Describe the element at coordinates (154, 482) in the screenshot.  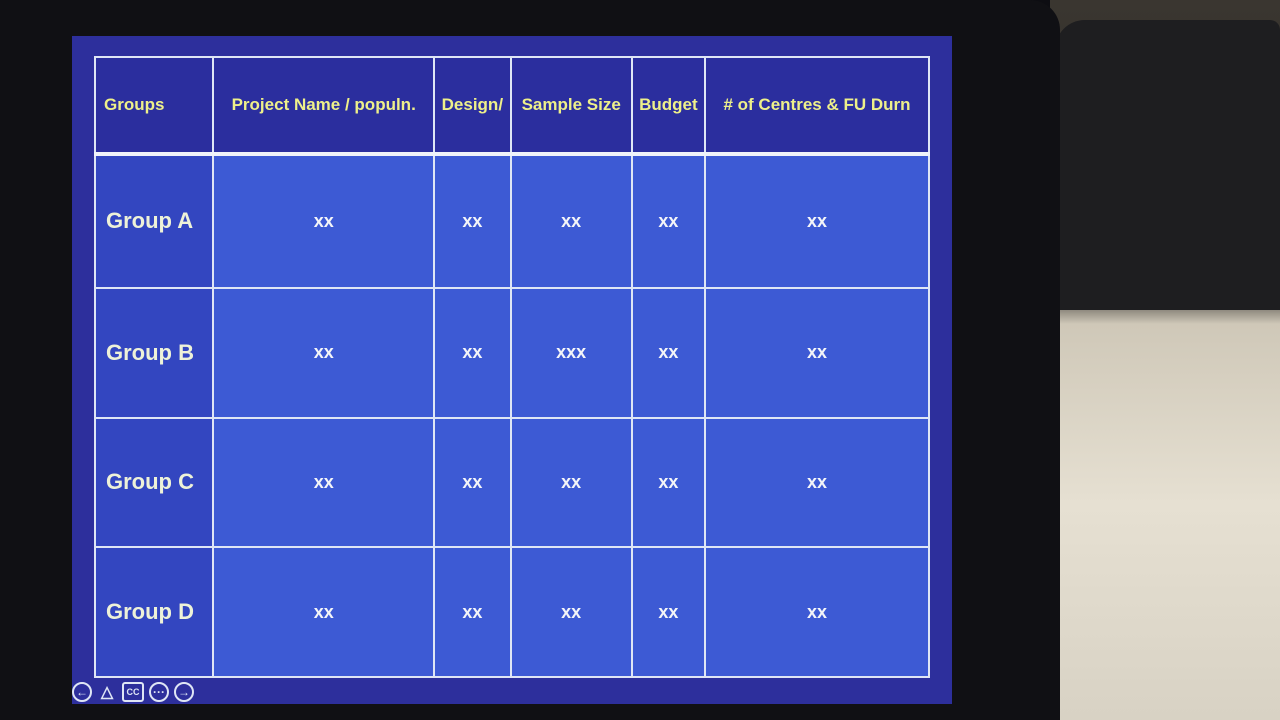
I see `group-label: Group C` at that location.